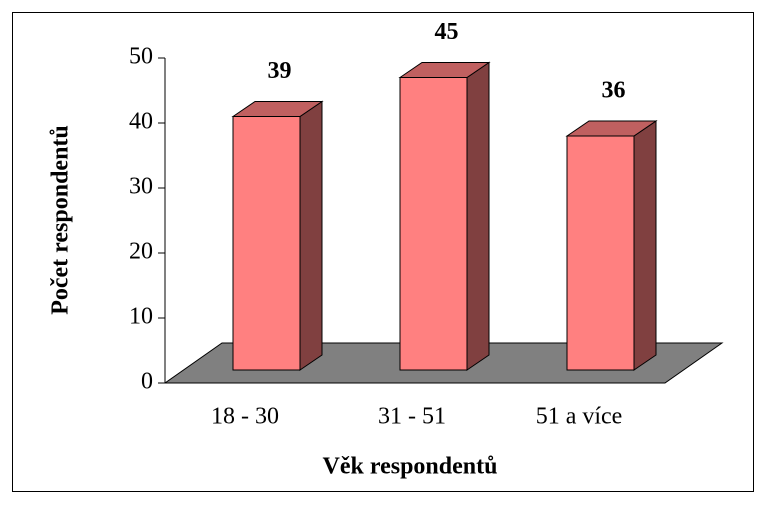 Image resolution: width=766 pixels, height=508 pixels. I want to click on value-label: 45, so click(447, 32).